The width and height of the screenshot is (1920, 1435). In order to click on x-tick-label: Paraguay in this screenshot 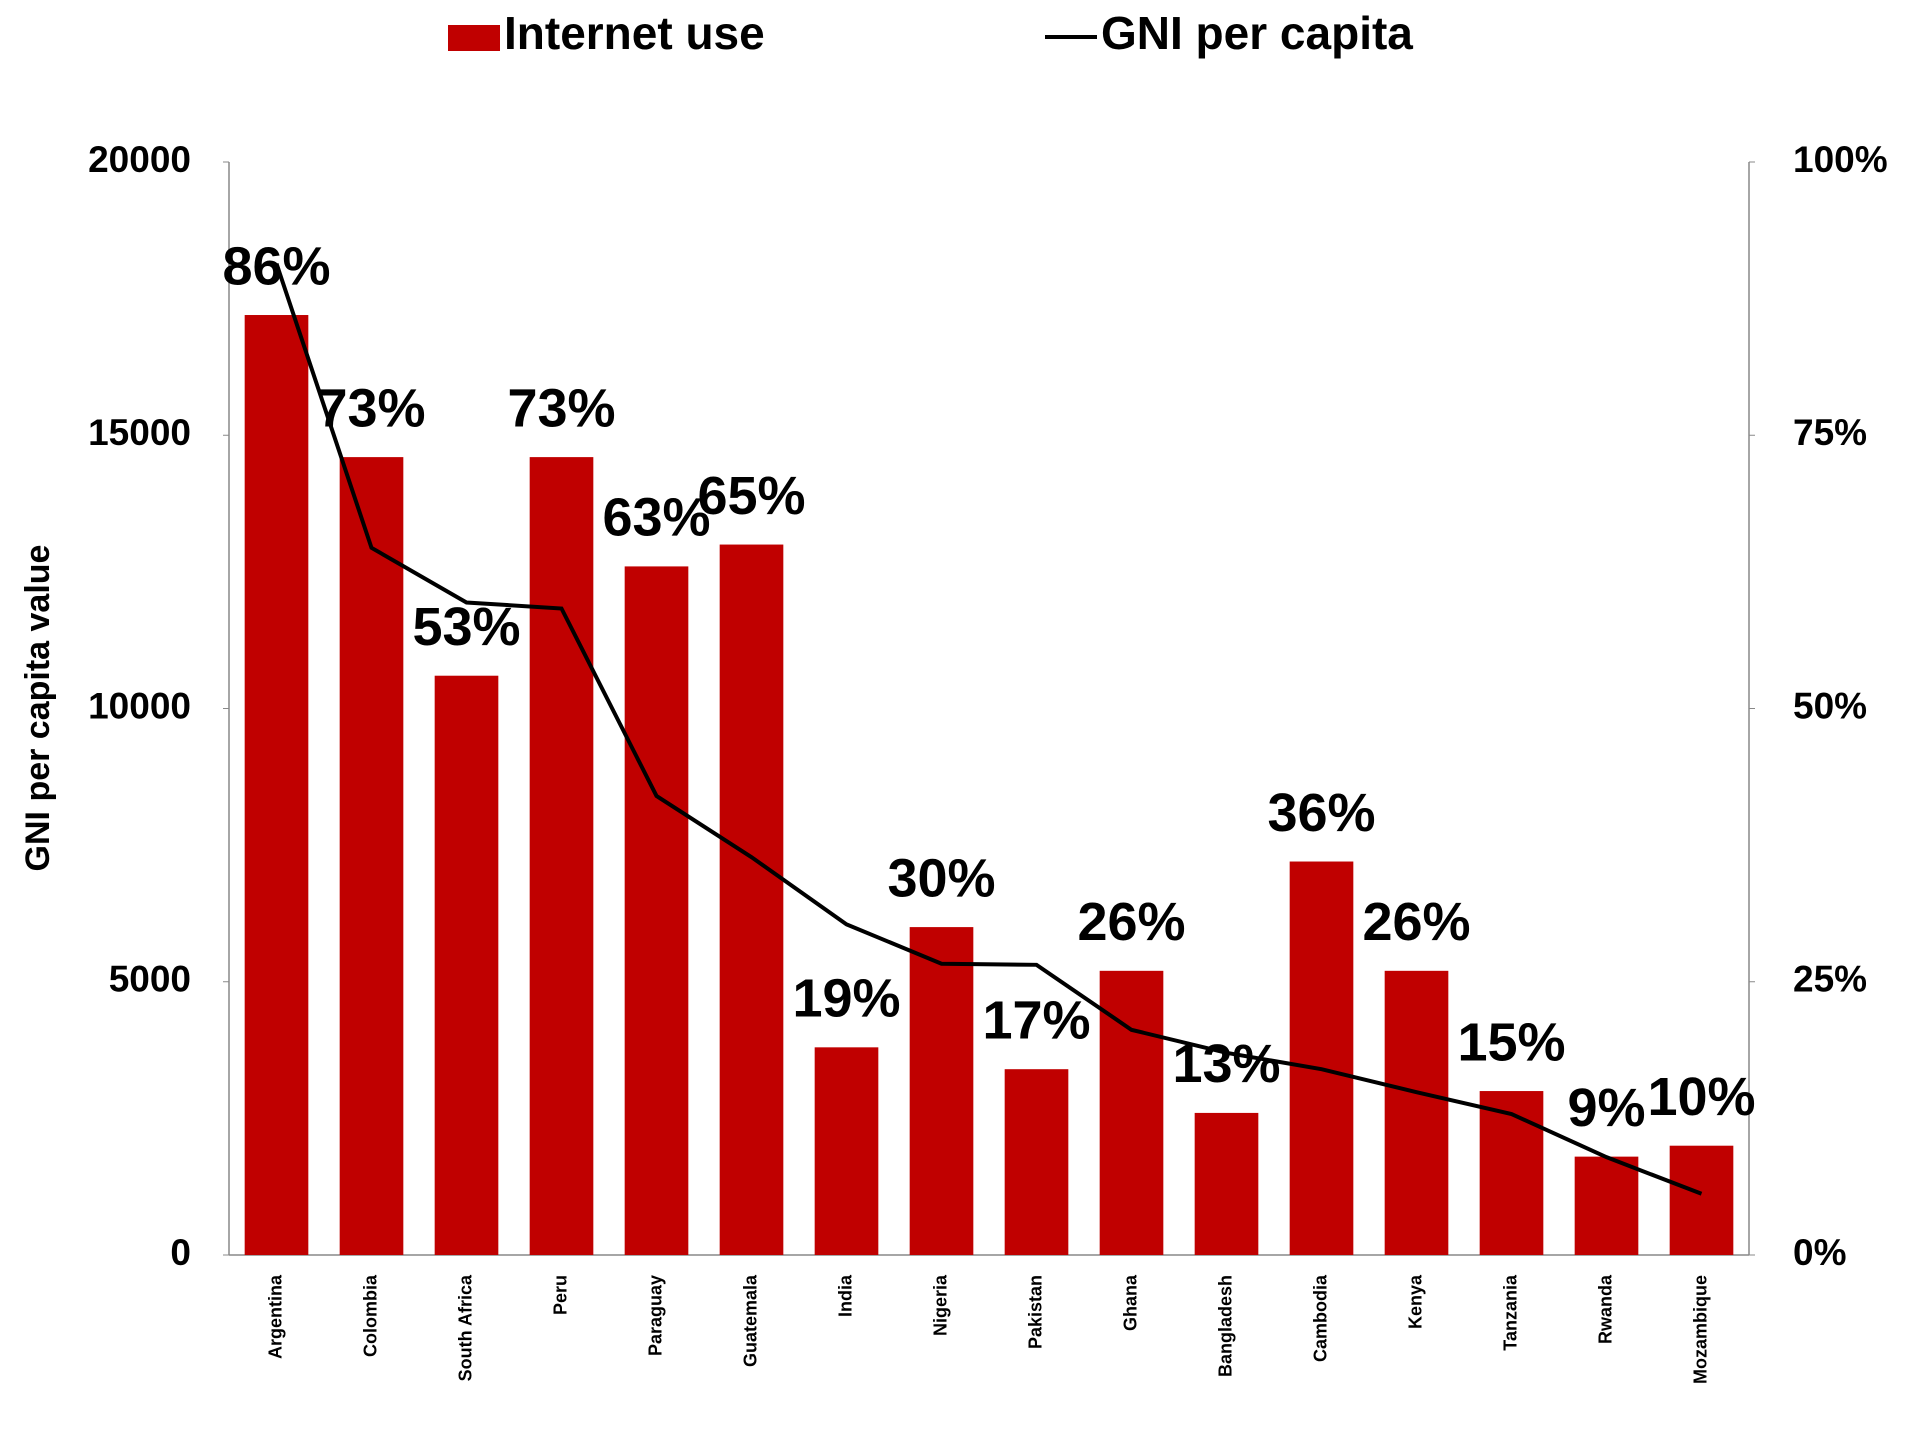, I will do `click(655, 1315)`.